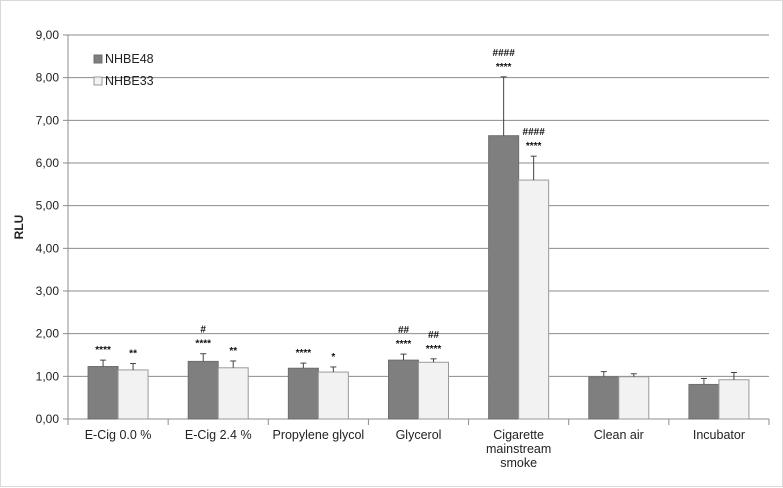 The image size is (783, 488). What do you see at coordinates (203, 330) in the screenshot?
I see `significance-label: #` at bounding box center [203, 330].